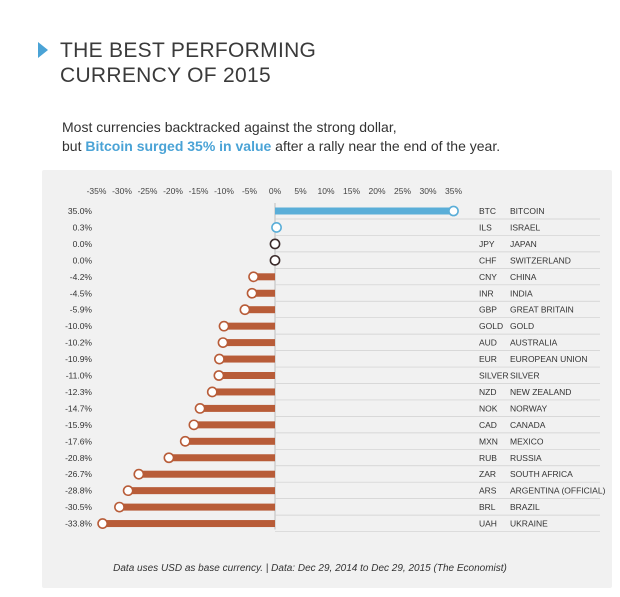 This screenshot has height=597, width=620. What do you see at coordinates (122, 191) in the screenshot?
I see `x-tick-label: -30%` at bounding box center [122, 191].